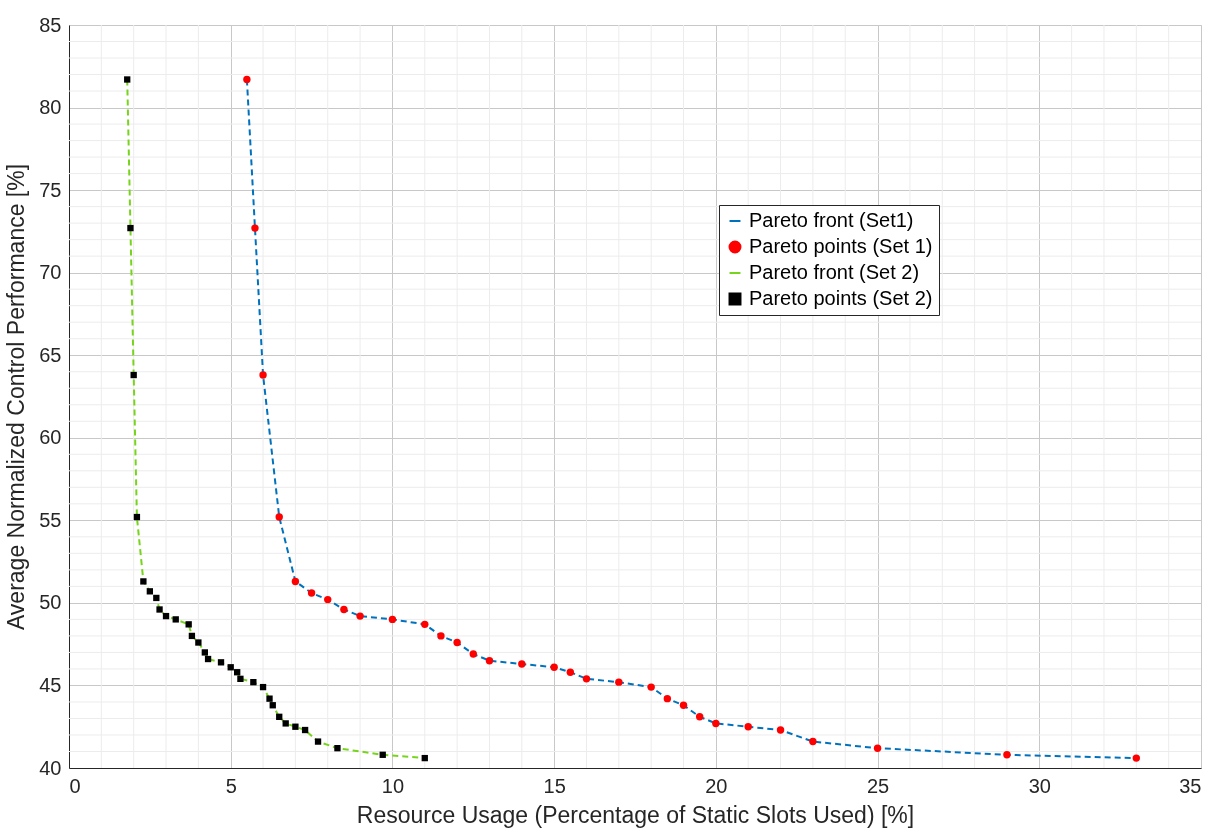 This screenshot has width=1222, height=832. I want to click on x-tick-label: 20, so click(716, 785).